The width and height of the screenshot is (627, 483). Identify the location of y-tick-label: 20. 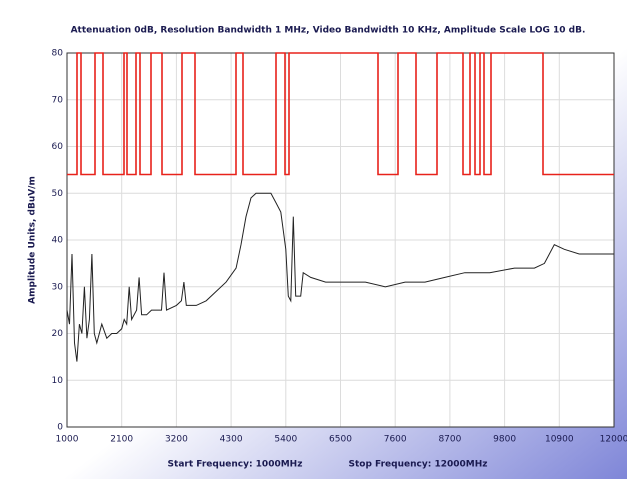
(58, 334).